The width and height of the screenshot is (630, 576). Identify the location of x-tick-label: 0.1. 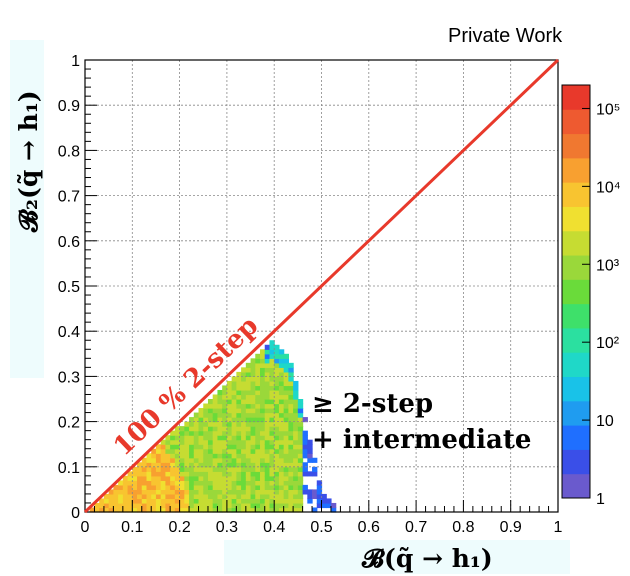
(132, 527).